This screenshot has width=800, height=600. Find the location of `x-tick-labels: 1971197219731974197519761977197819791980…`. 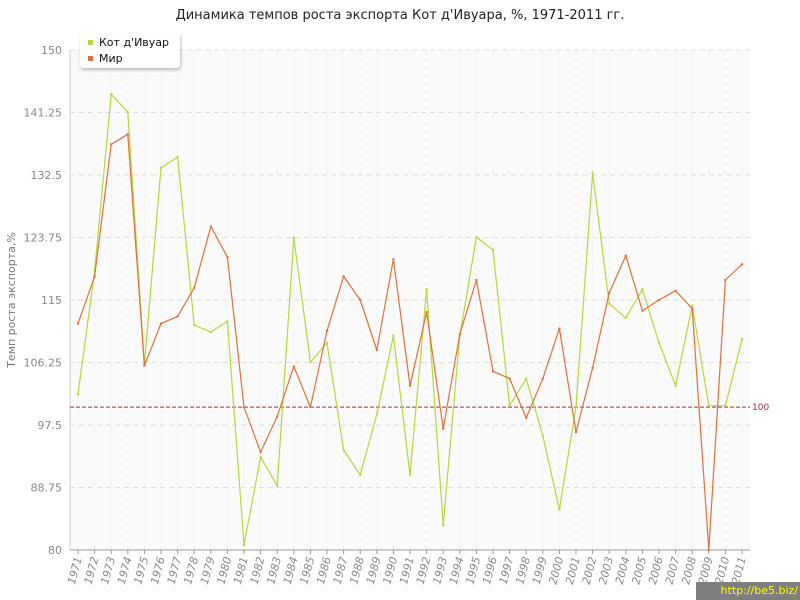

x-tick-labels: 1971197219731974197519761977197819791980… is located at coordinates (407, 570).